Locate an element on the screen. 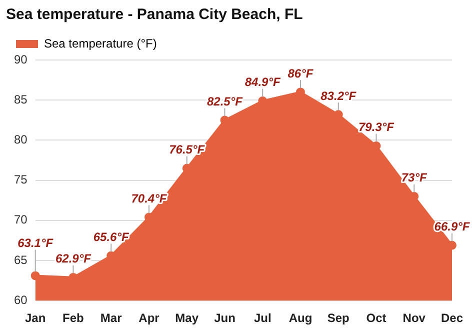 The width and height of the screenshot is (474, 331). point is located at coordinates (35, 275).